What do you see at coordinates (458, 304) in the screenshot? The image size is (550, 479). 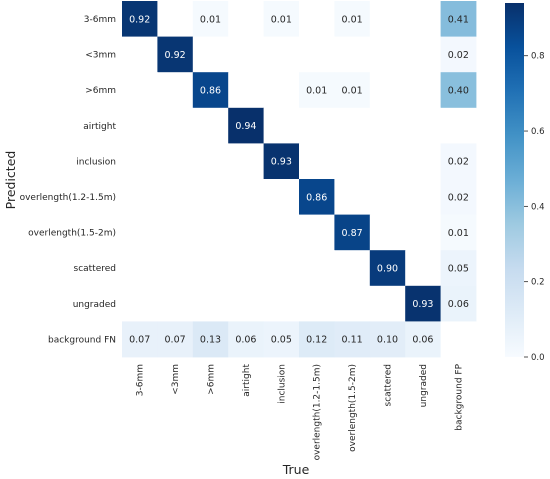 I see `cell-value-label: 0.06` at bounding box center [458, 304].